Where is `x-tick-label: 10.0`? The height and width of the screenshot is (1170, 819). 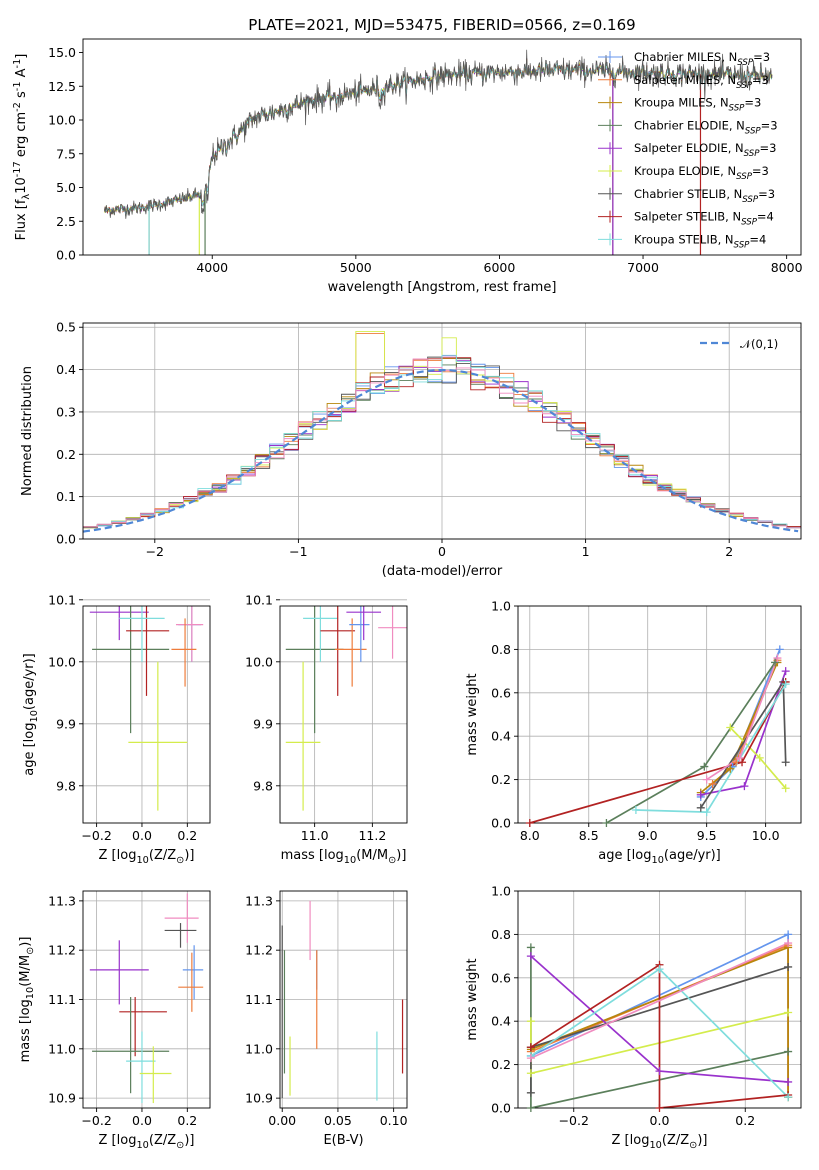 x-tick-label: 10.0 is located at coordinates (766, 835).